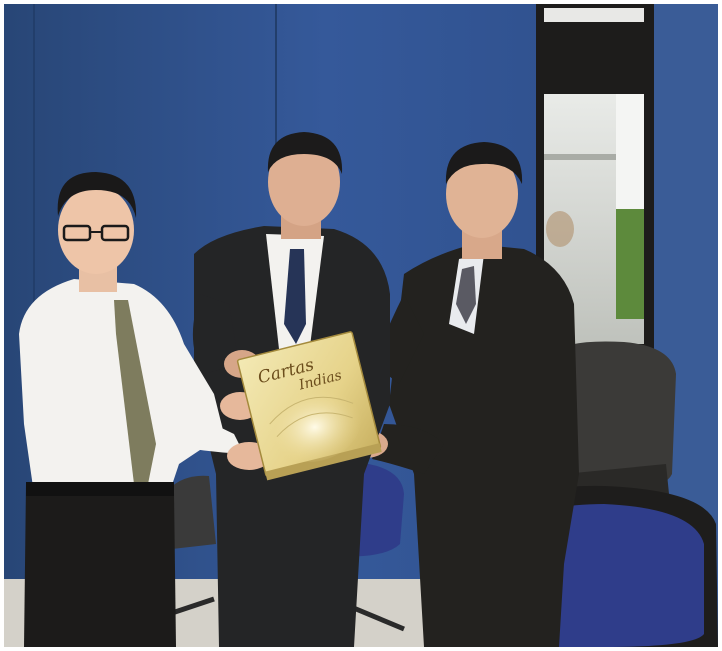  Describe the element at coordinates (304, 182) in the screenshot. I see `man-middle-face` at that location.